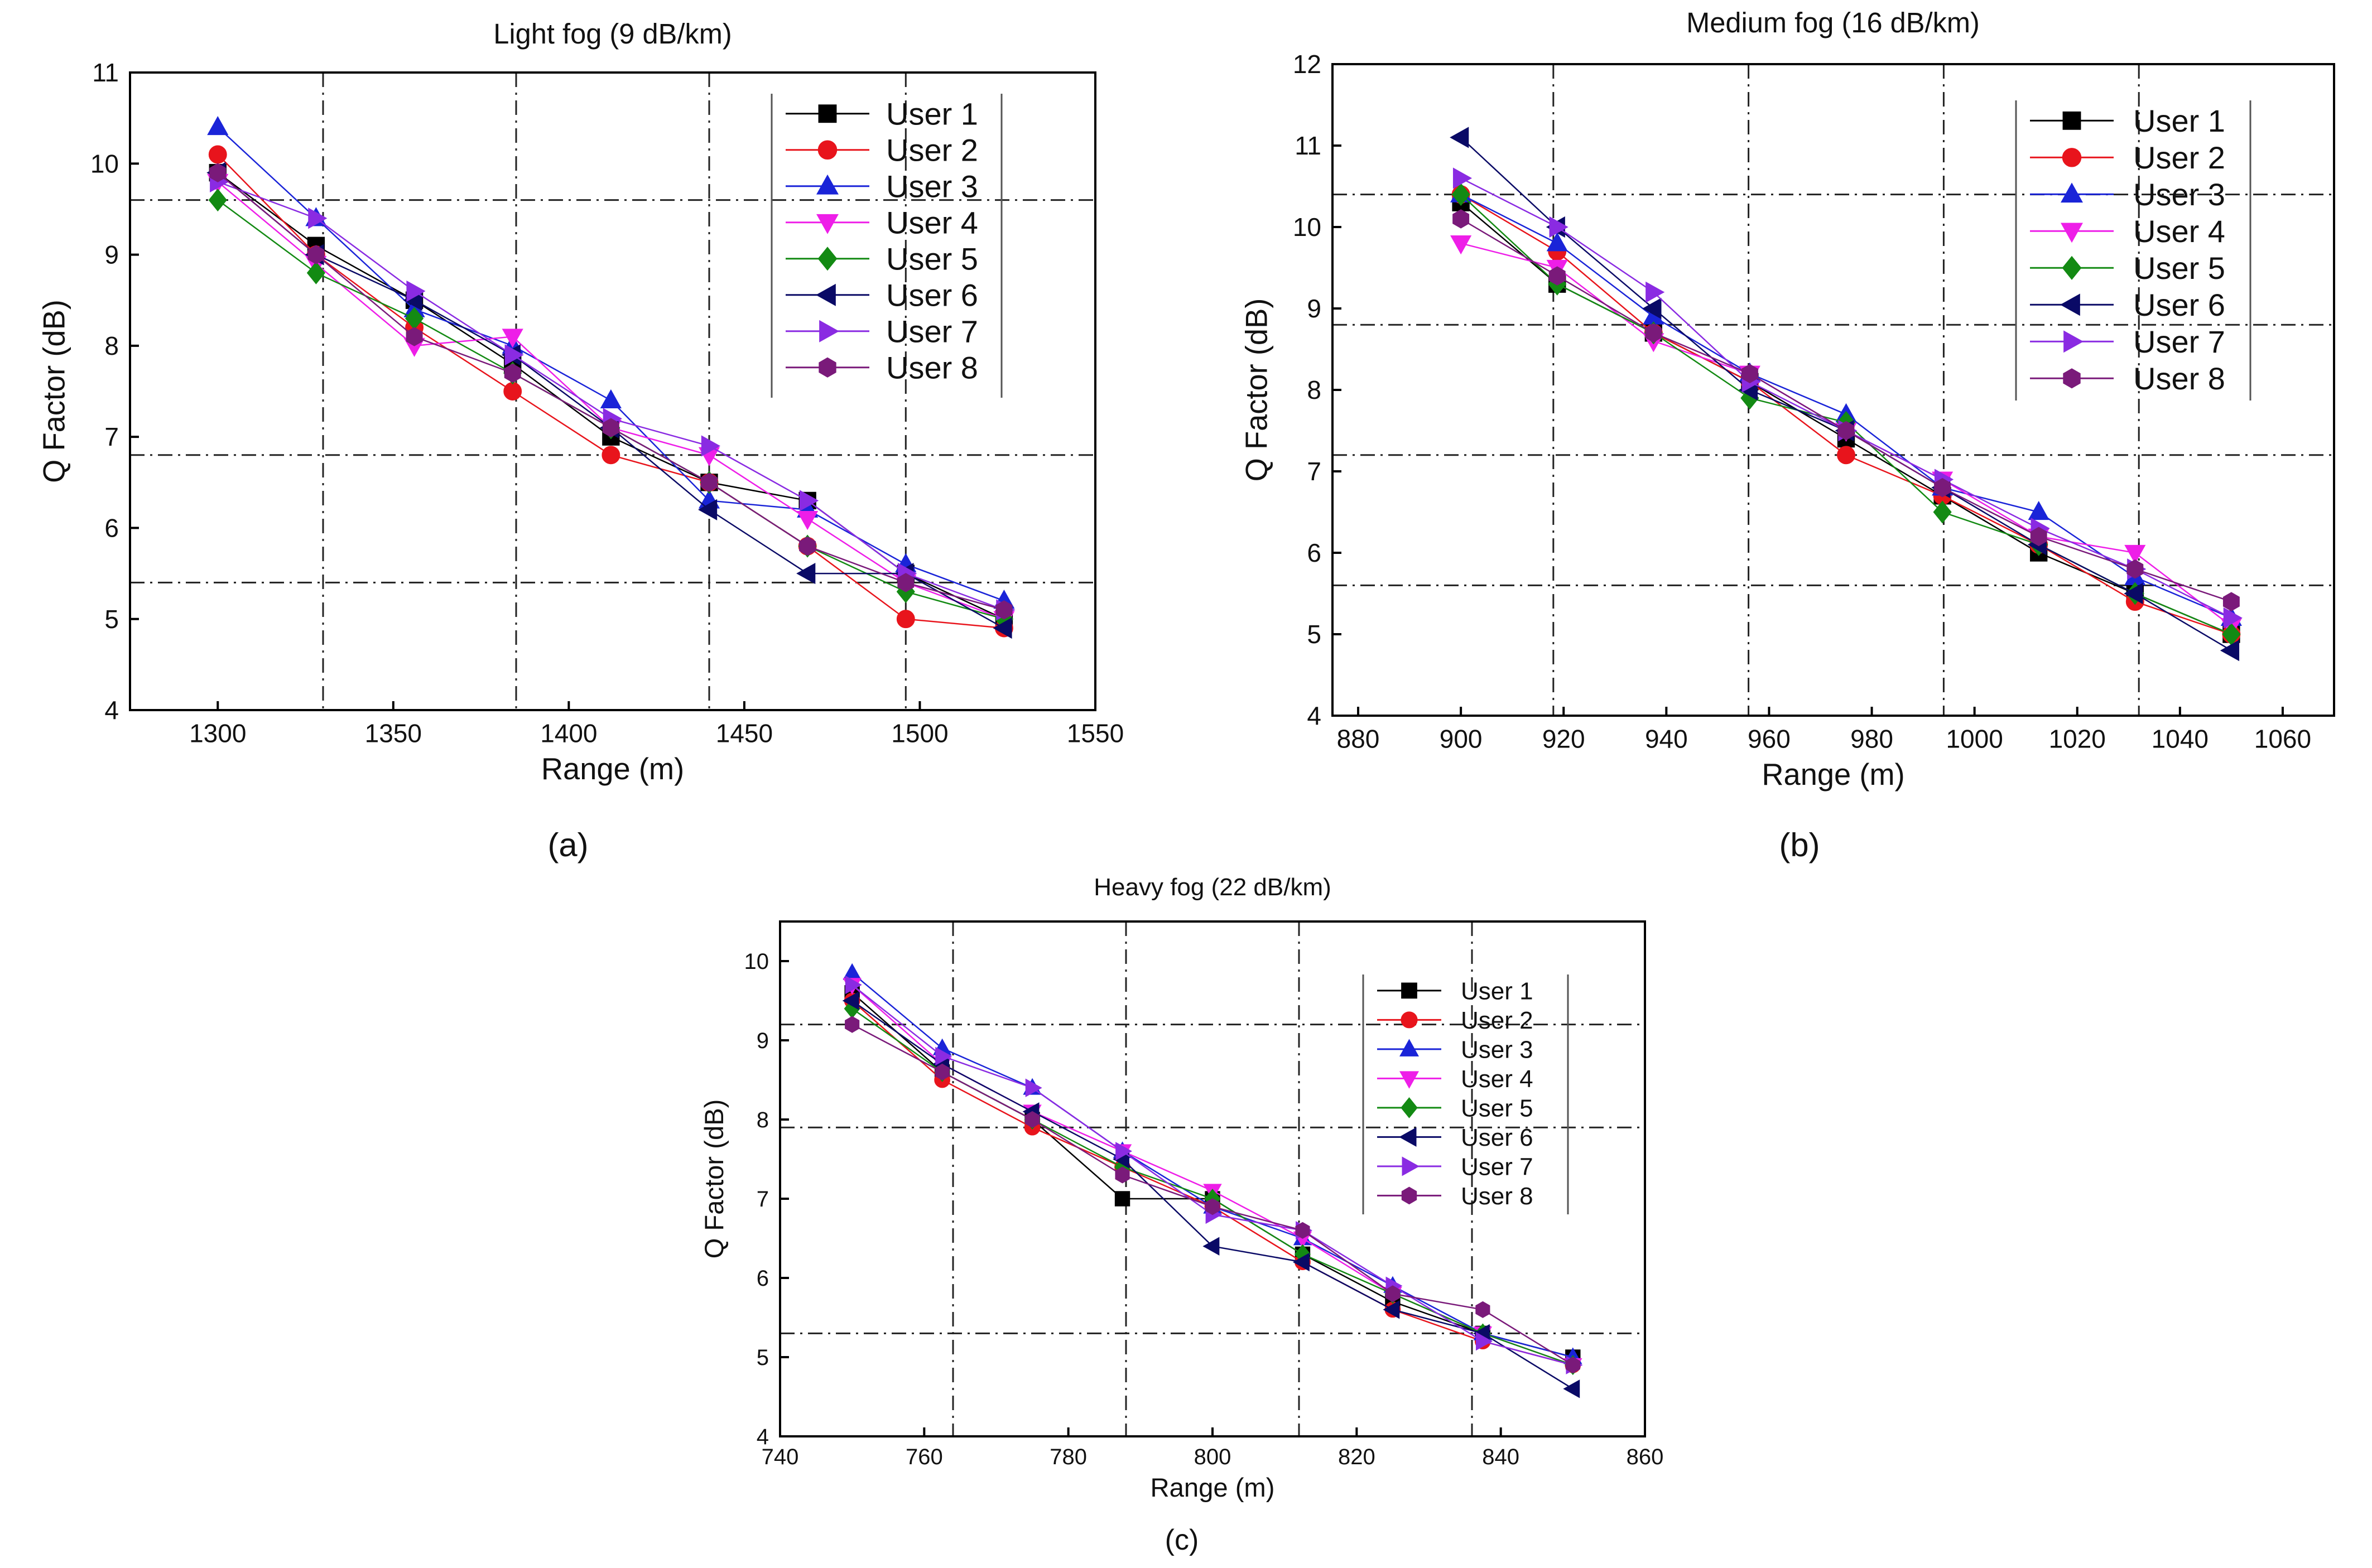 Image resolution: width=2372 pixels, height=1568 pixels. Describe the element at coordinates (1974, 740) in the screenshot. I see `x-tick-label: 1000` at that location.